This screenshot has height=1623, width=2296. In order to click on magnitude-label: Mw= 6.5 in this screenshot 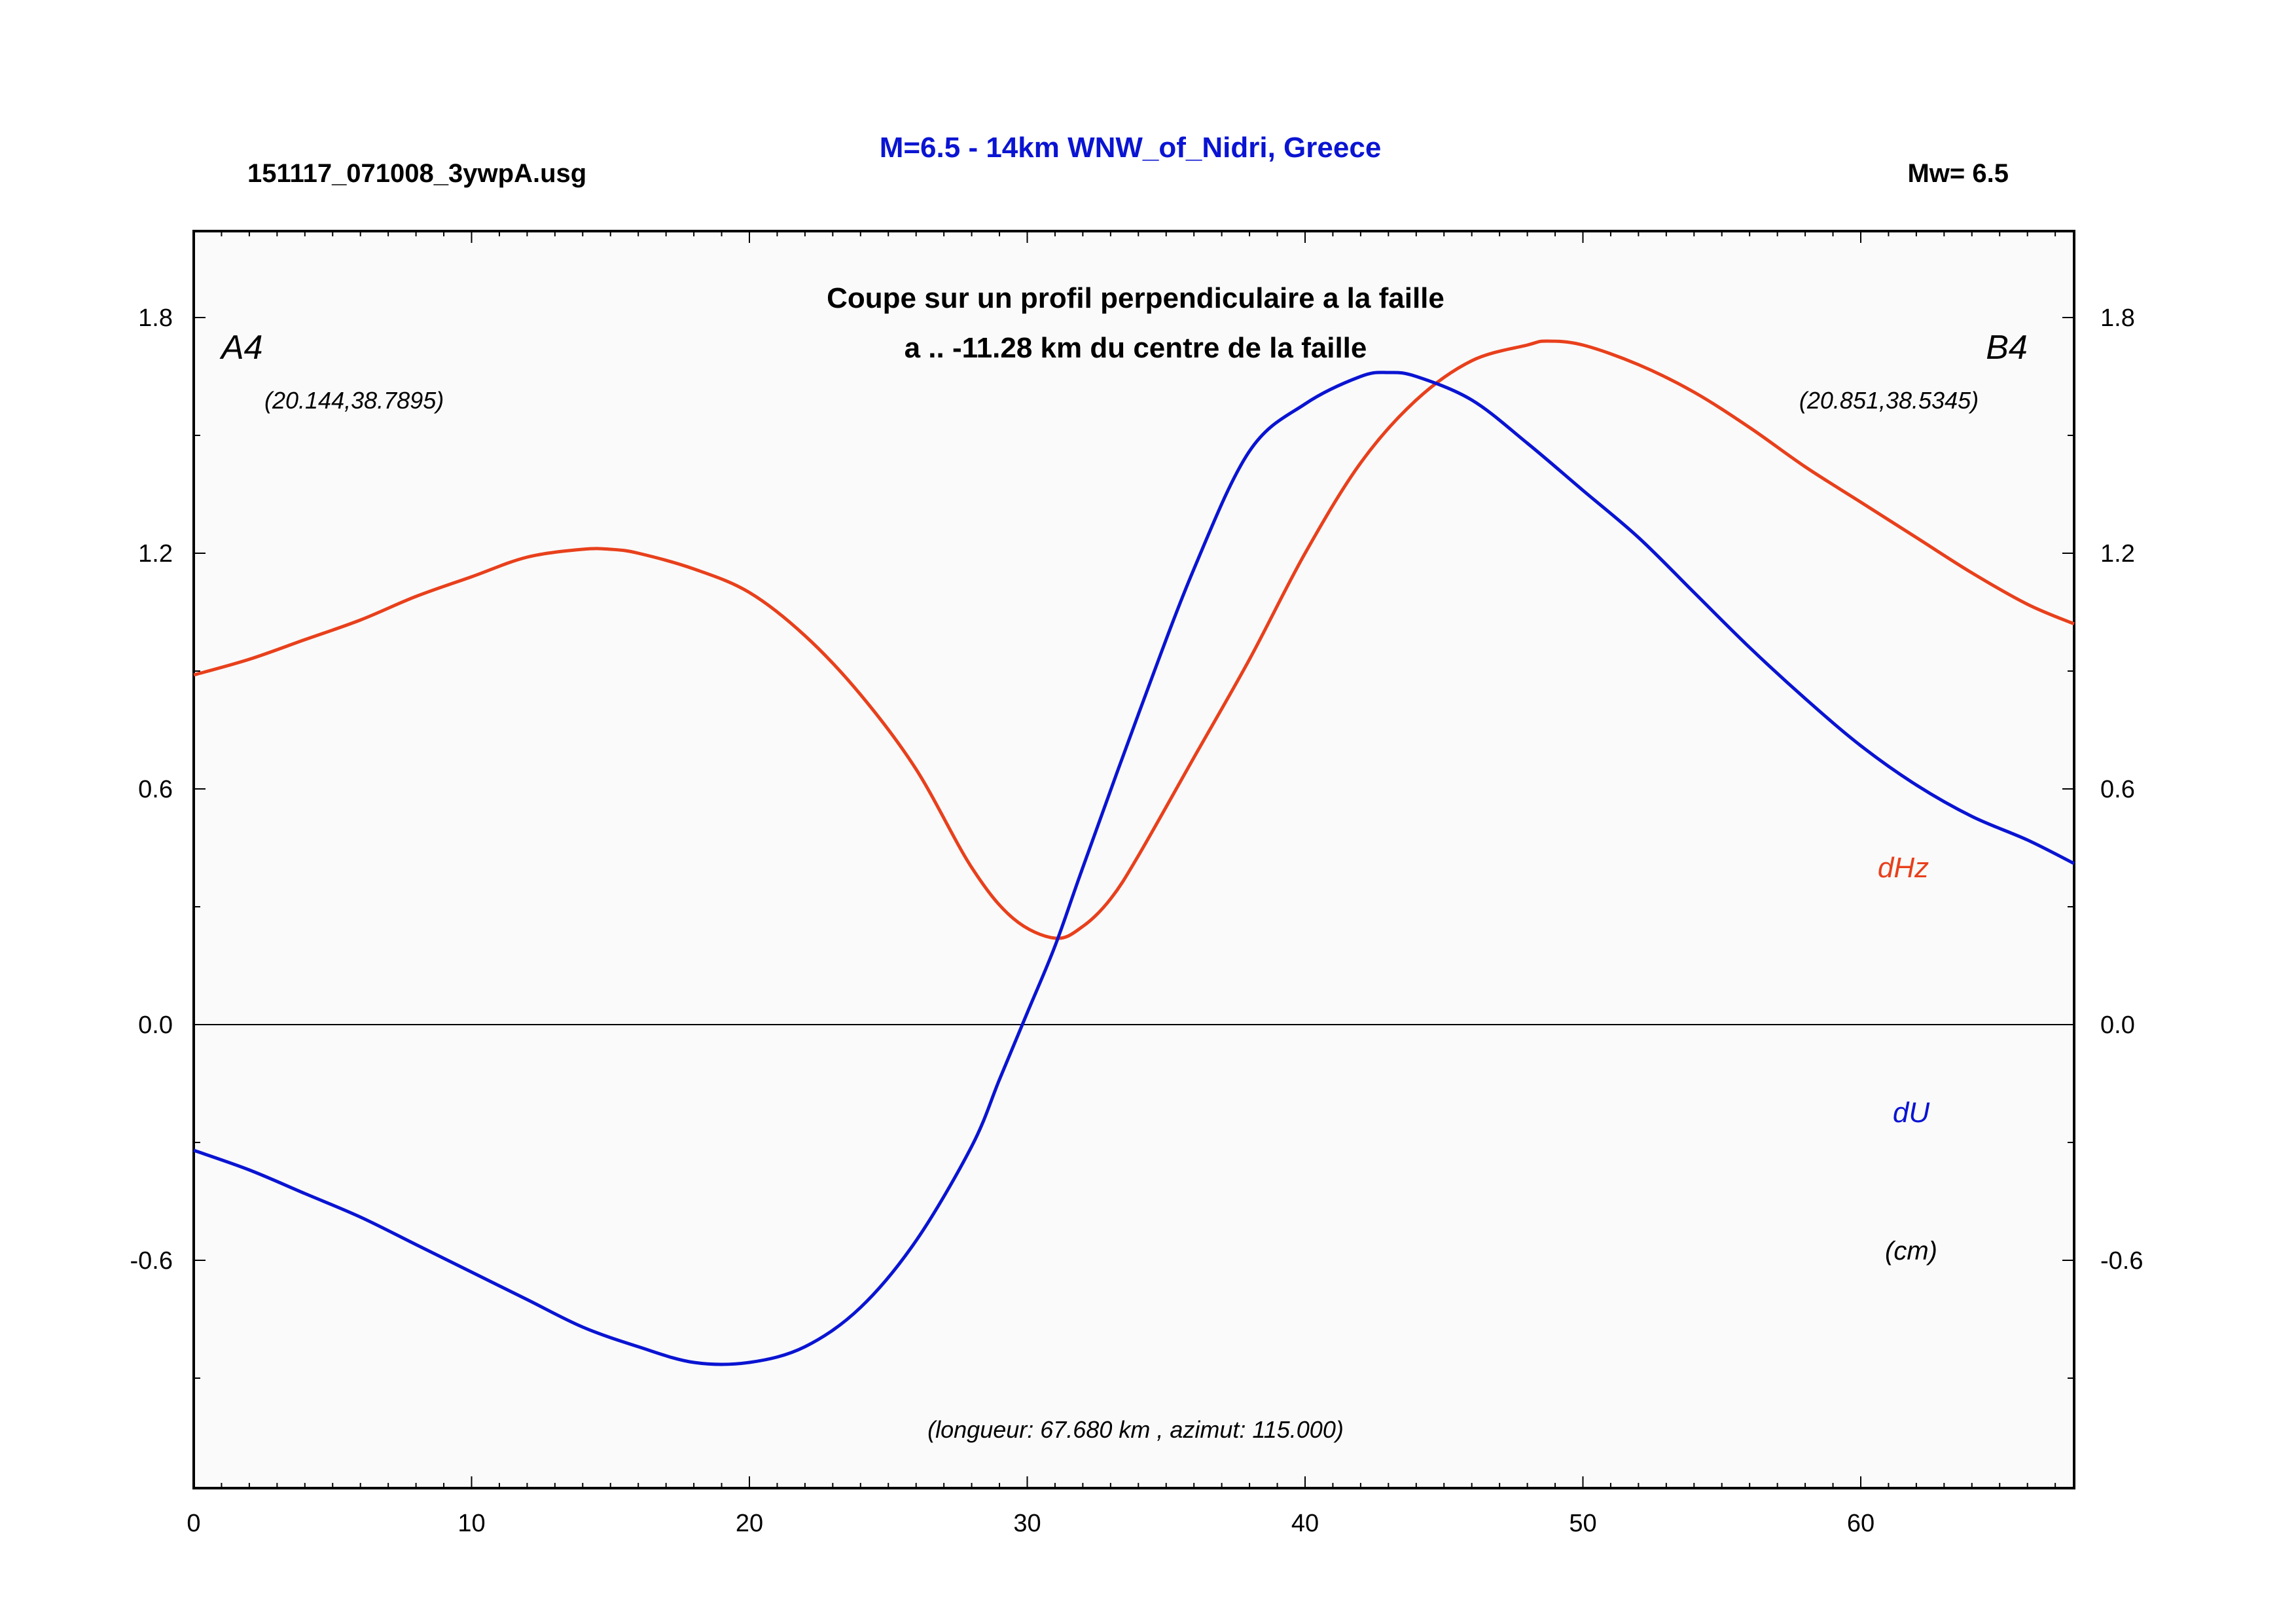, I will do `click(1958, 173)`.